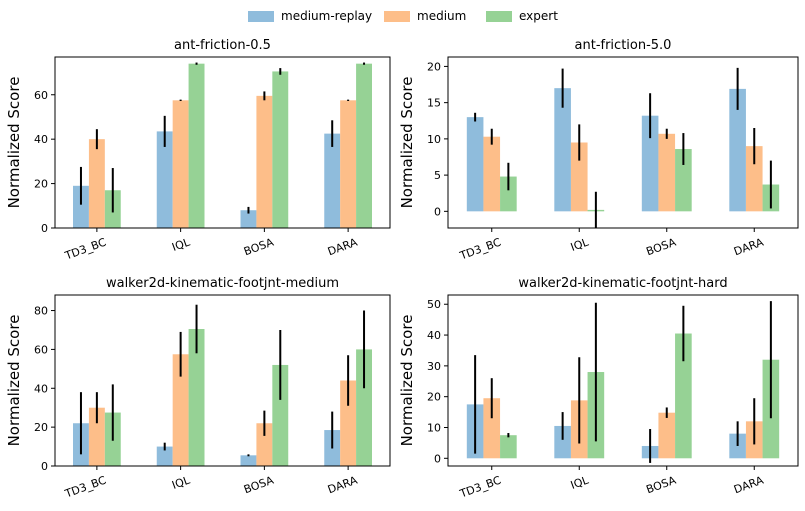  Describe the element at coordinates (434, 304) in the screenshot. I see `y-tick-label: 50` at that location.